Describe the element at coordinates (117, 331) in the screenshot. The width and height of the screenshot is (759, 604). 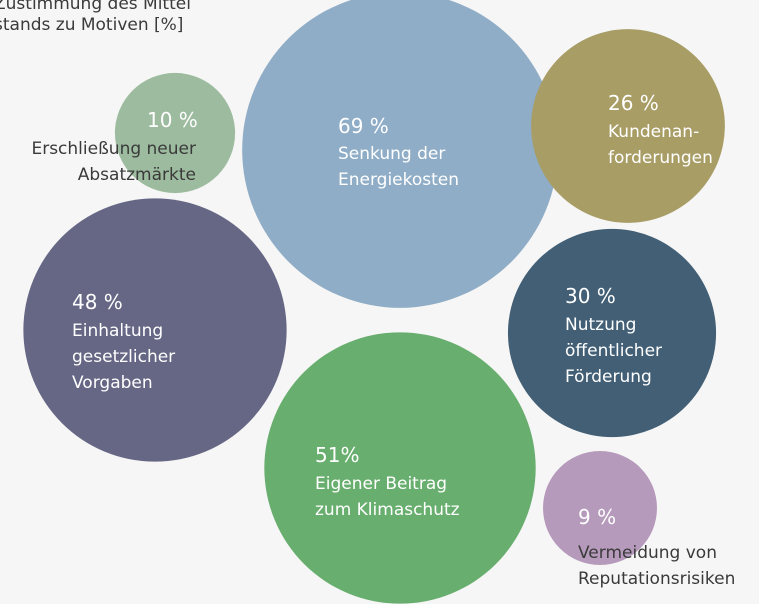
I see `bubble-label: Einhaltung` at that location.